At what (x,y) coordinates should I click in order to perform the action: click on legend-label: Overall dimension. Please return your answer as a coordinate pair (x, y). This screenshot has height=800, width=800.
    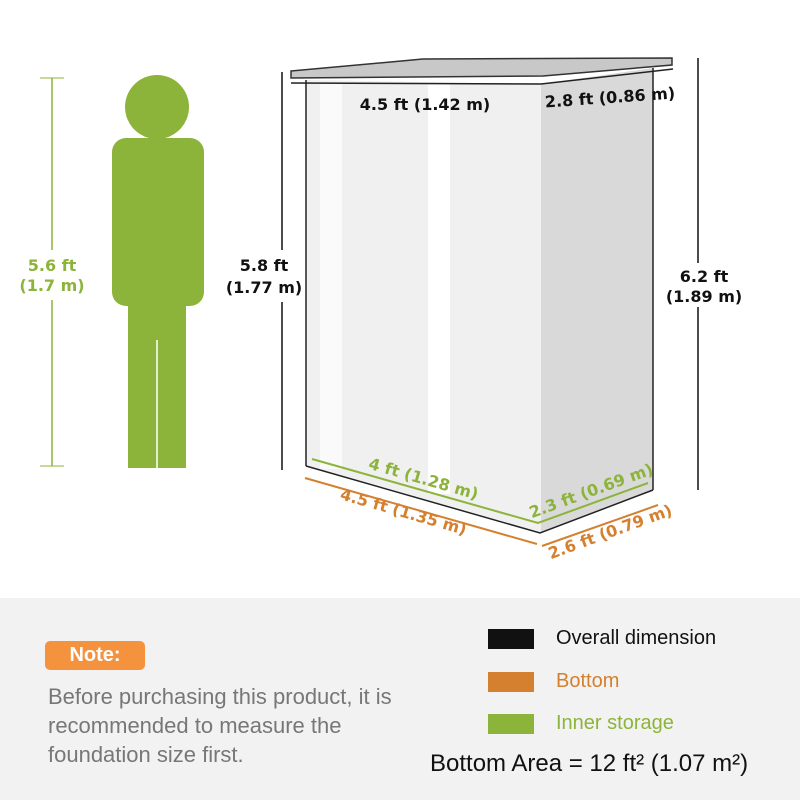
    Looking at the image, I should click on (636, 638).